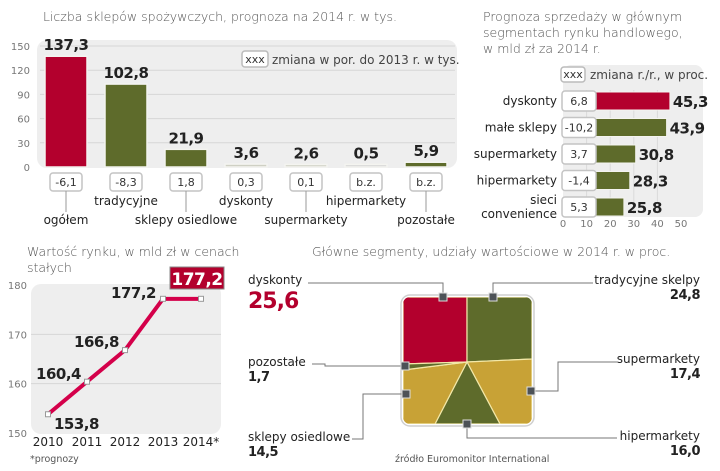 The width and height of the screenshot is (720, 471). I want to click on change-value: -8,3, so click(125, 182).